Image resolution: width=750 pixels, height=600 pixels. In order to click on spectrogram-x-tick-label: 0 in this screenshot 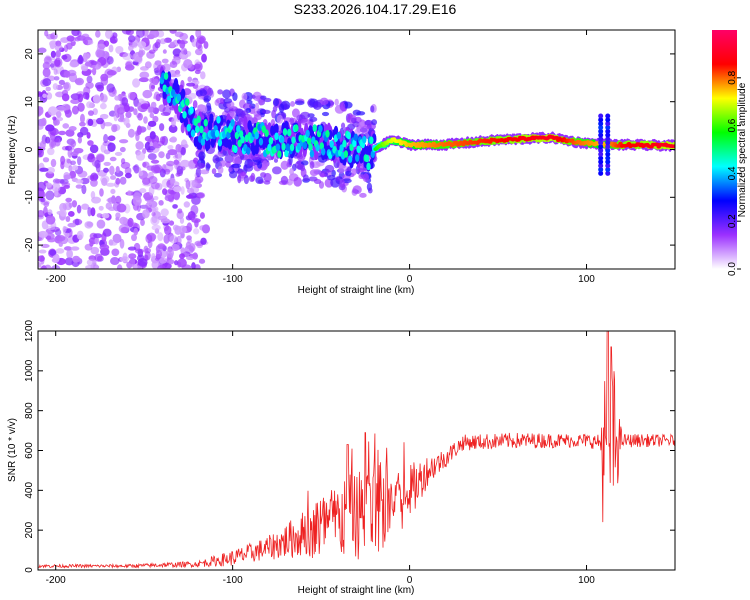, I will do `click(410, 279)`.